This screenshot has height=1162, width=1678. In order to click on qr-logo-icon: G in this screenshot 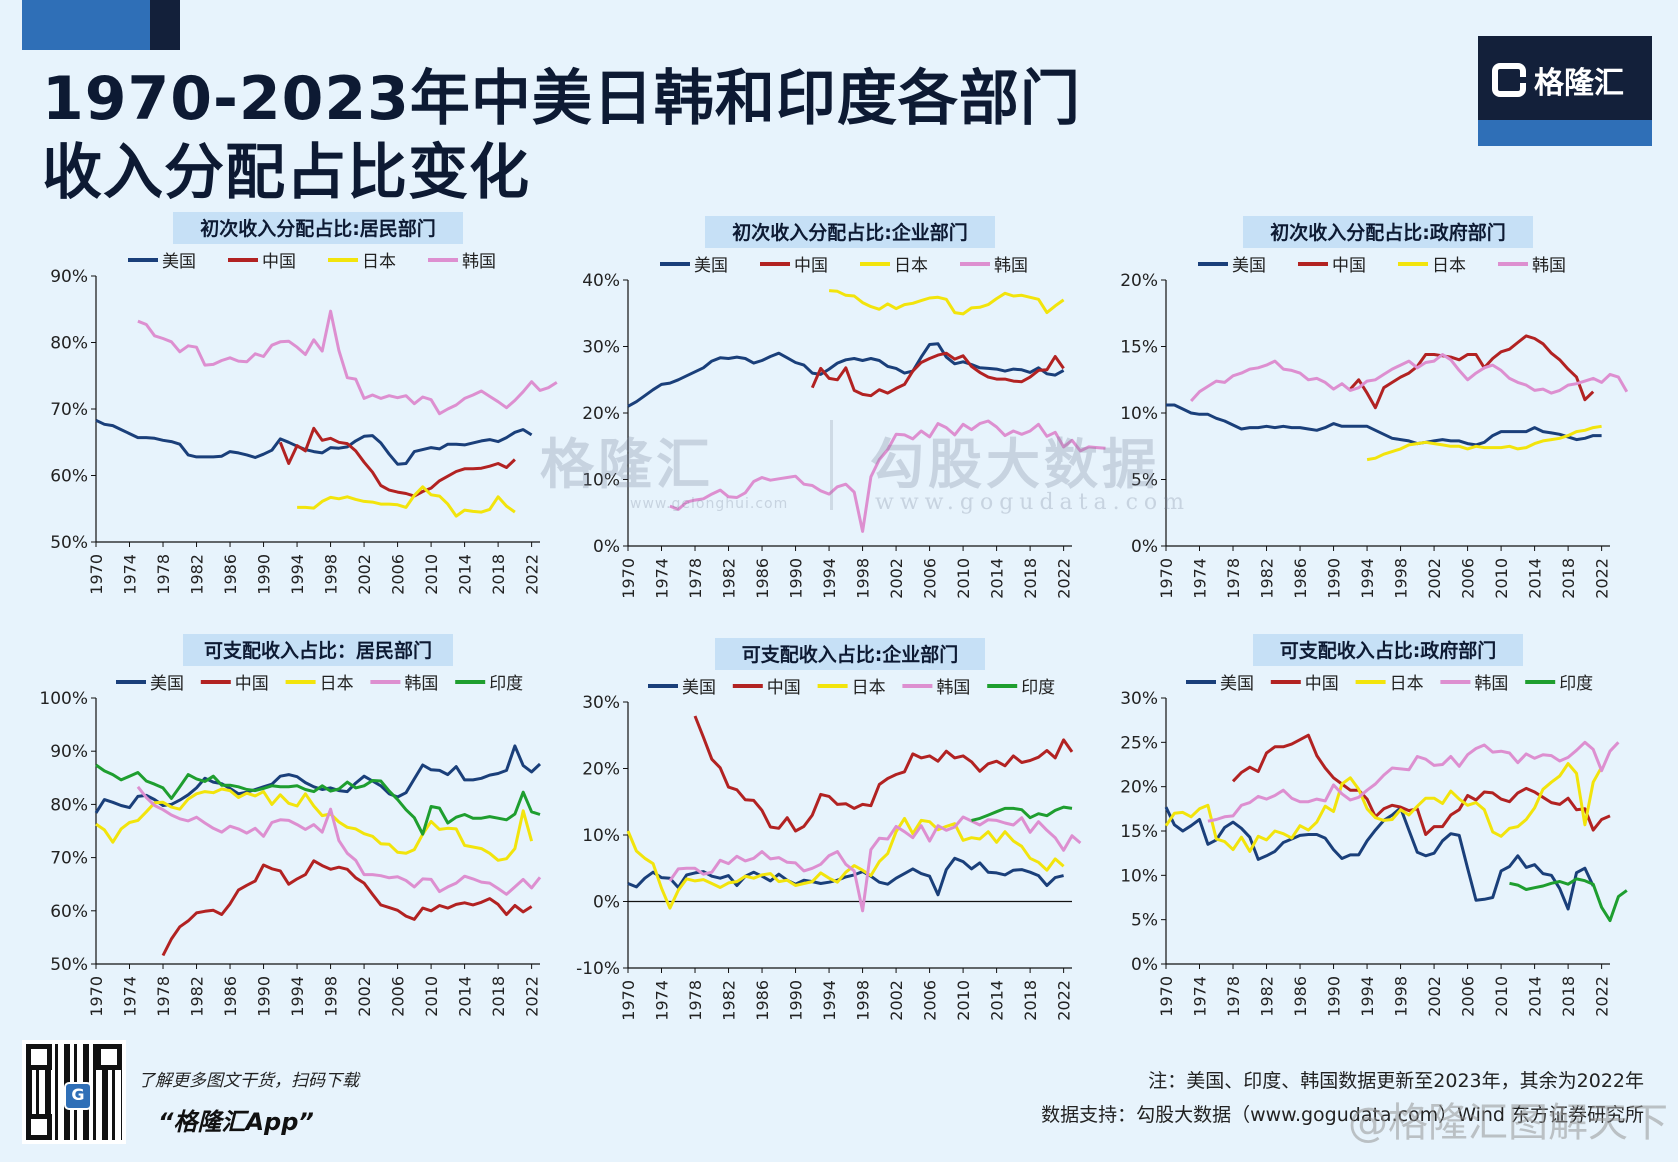, I will do `click(78, 1096)`.